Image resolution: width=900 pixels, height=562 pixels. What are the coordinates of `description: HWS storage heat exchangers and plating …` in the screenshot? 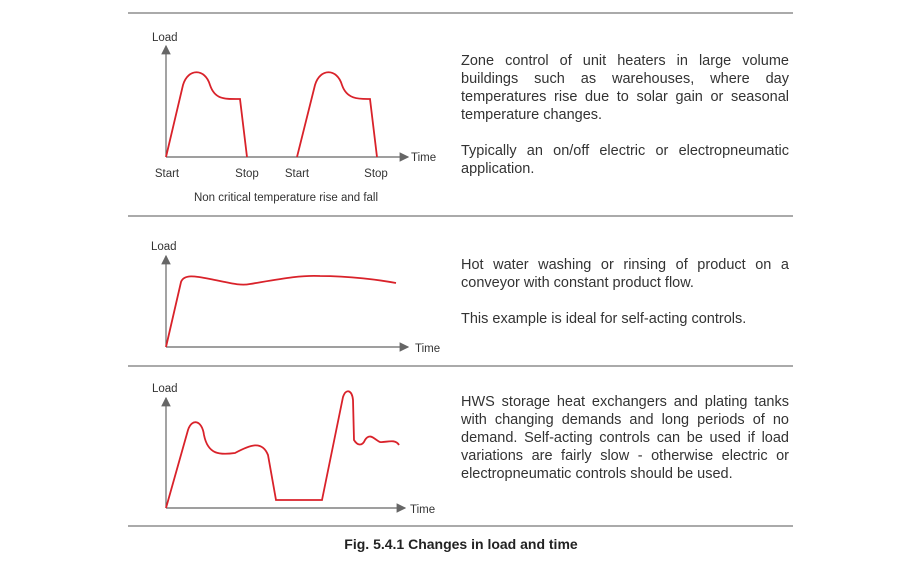 It's located at (625, 447).